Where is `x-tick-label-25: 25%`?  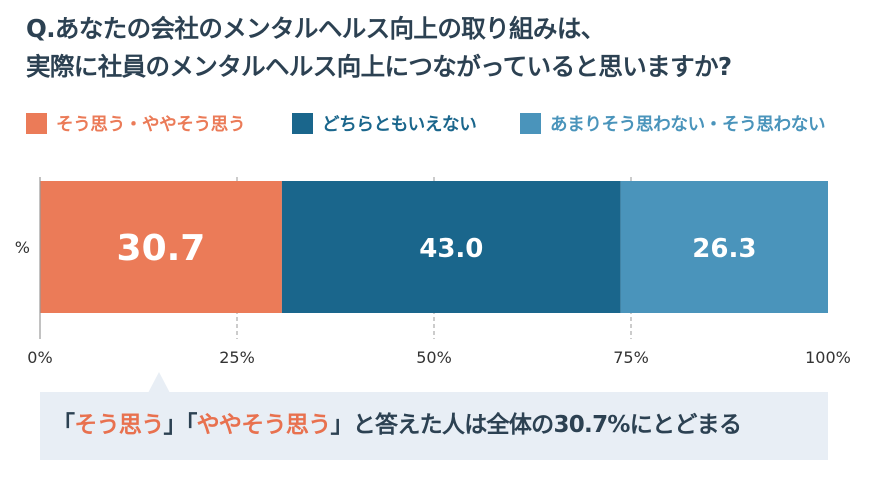 x-tick-label-25: 25% is located at coordinates (237, 357).